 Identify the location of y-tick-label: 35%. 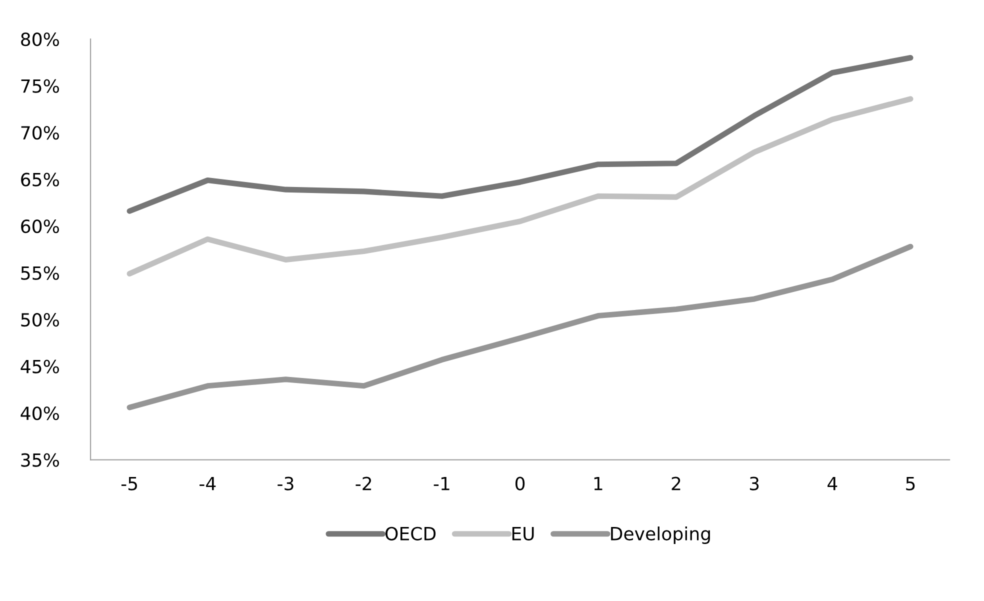
(40, 460).